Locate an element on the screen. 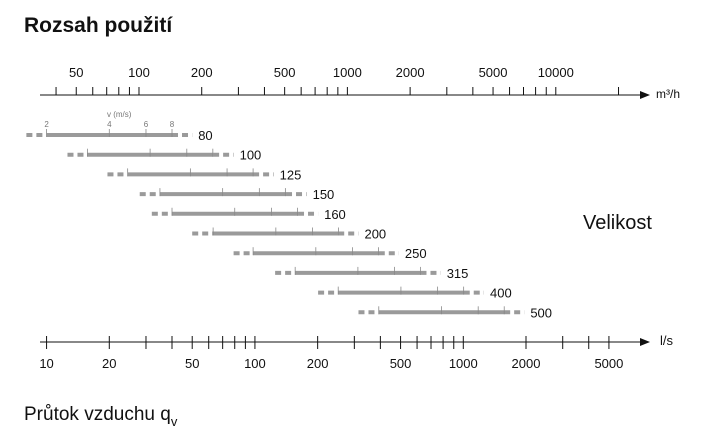 Image resolution: width=714 pixels, height=447 pixels. size-label: 150 is located at coordinates (324, 194).